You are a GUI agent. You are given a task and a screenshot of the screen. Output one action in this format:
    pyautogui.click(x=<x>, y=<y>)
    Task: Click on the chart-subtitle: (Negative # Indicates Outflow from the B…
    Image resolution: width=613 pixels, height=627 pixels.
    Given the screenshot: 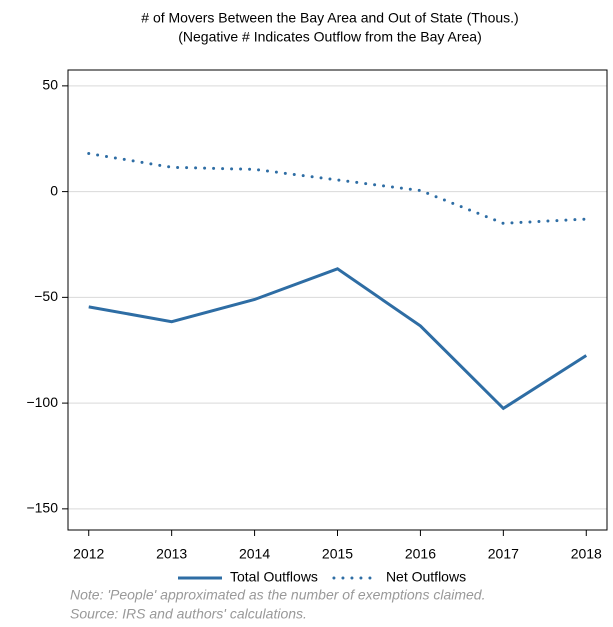 What is the action you would take?
    pyautogui.click(x=329, y=37)
    